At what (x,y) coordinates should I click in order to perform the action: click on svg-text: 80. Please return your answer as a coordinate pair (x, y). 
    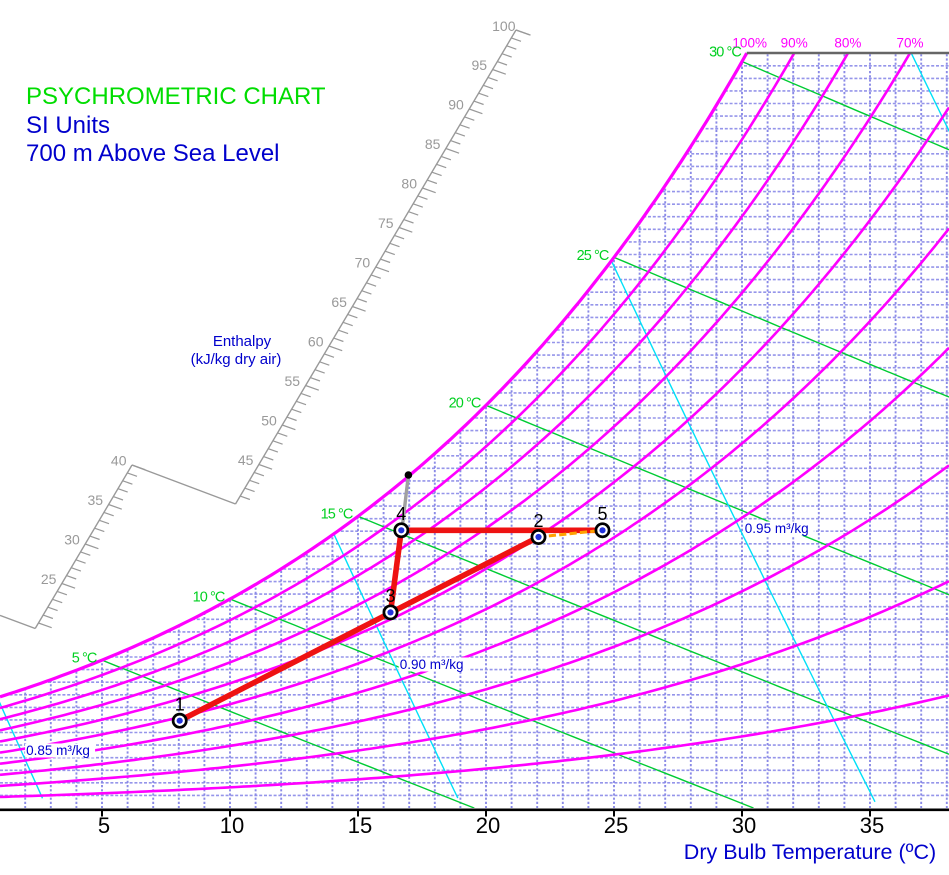
    Looking at the image, I should click on (409, 184).